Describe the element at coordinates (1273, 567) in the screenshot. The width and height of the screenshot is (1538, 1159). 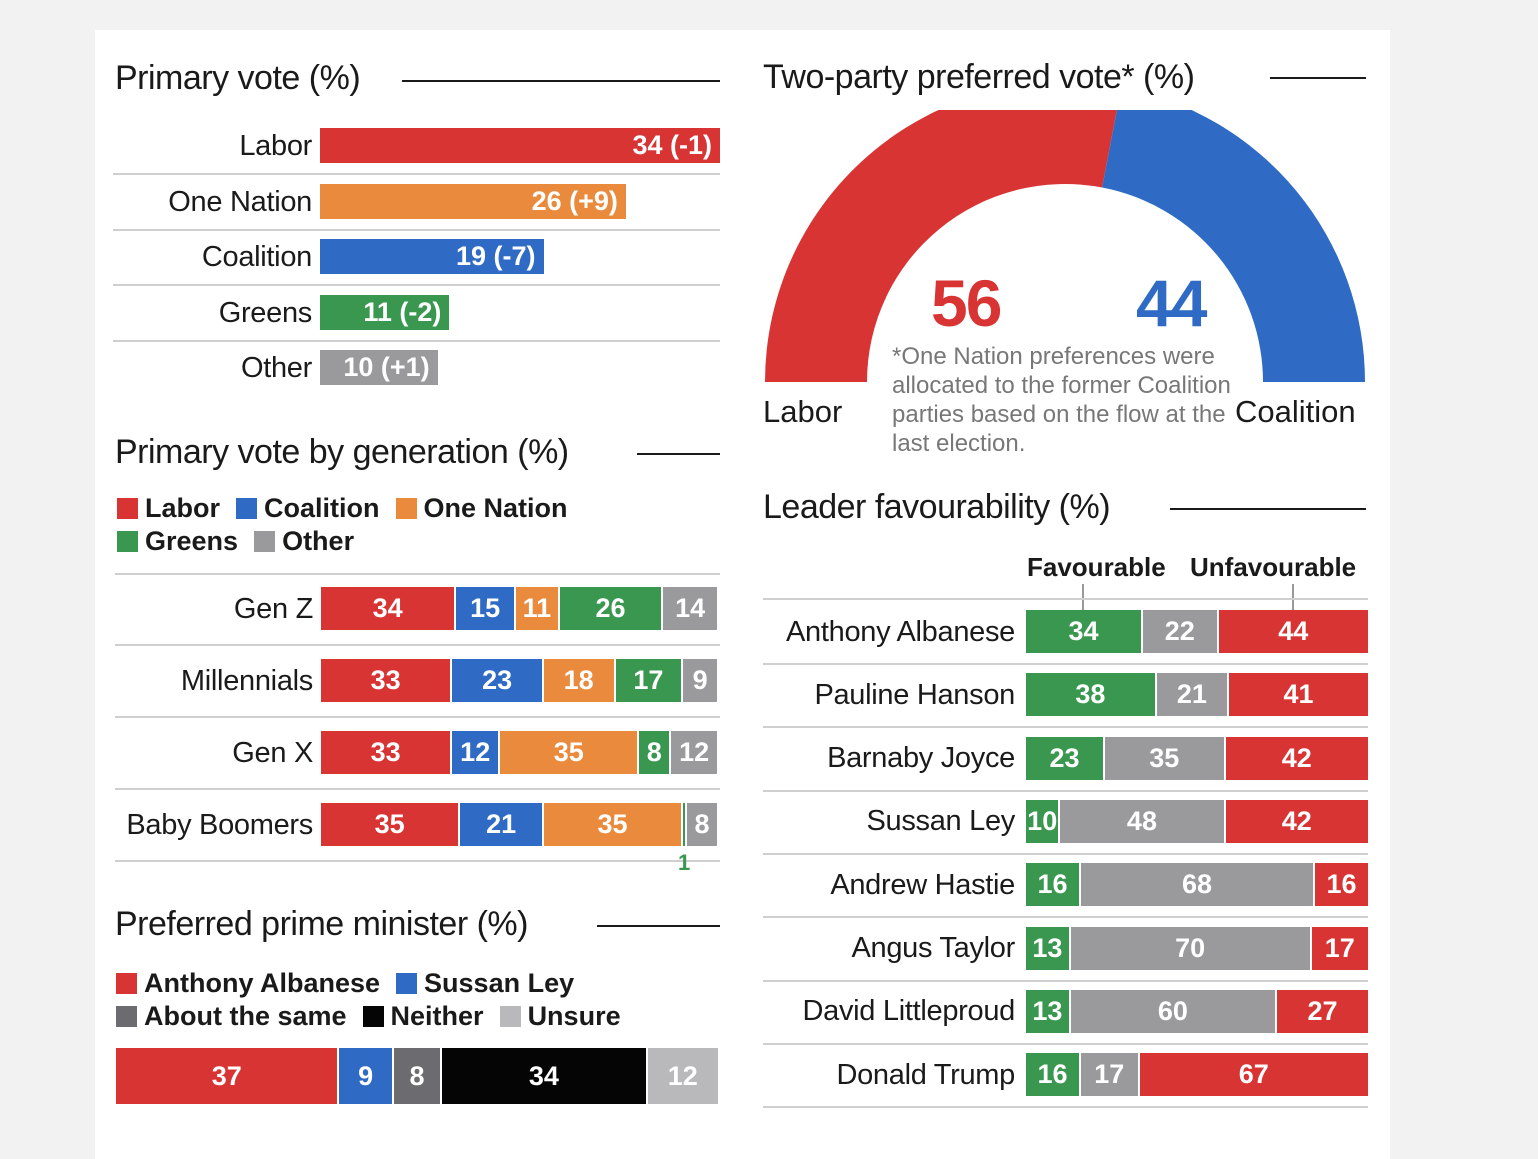
I see `unfavourable-column-header: Unfavourable` at that location.